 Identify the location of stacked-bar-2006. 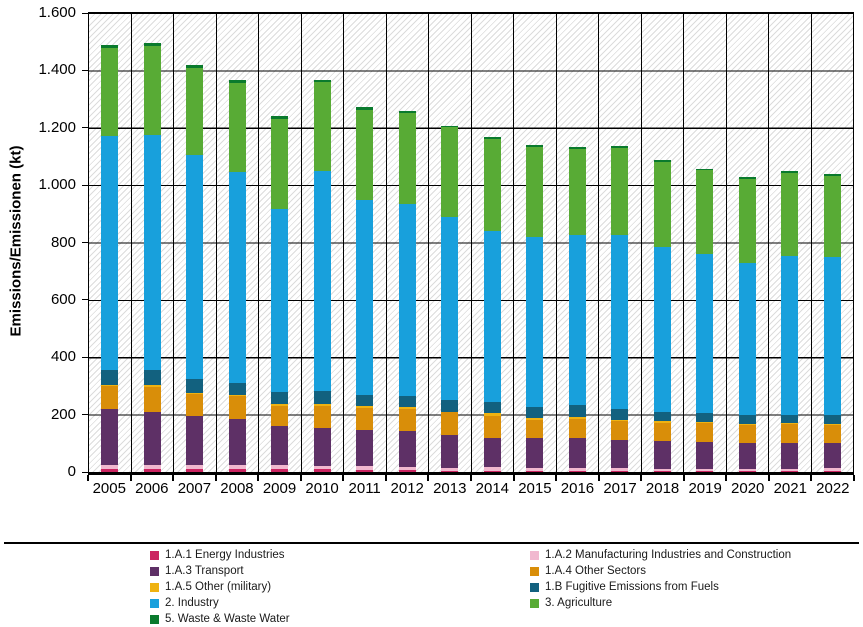
(152, 257).